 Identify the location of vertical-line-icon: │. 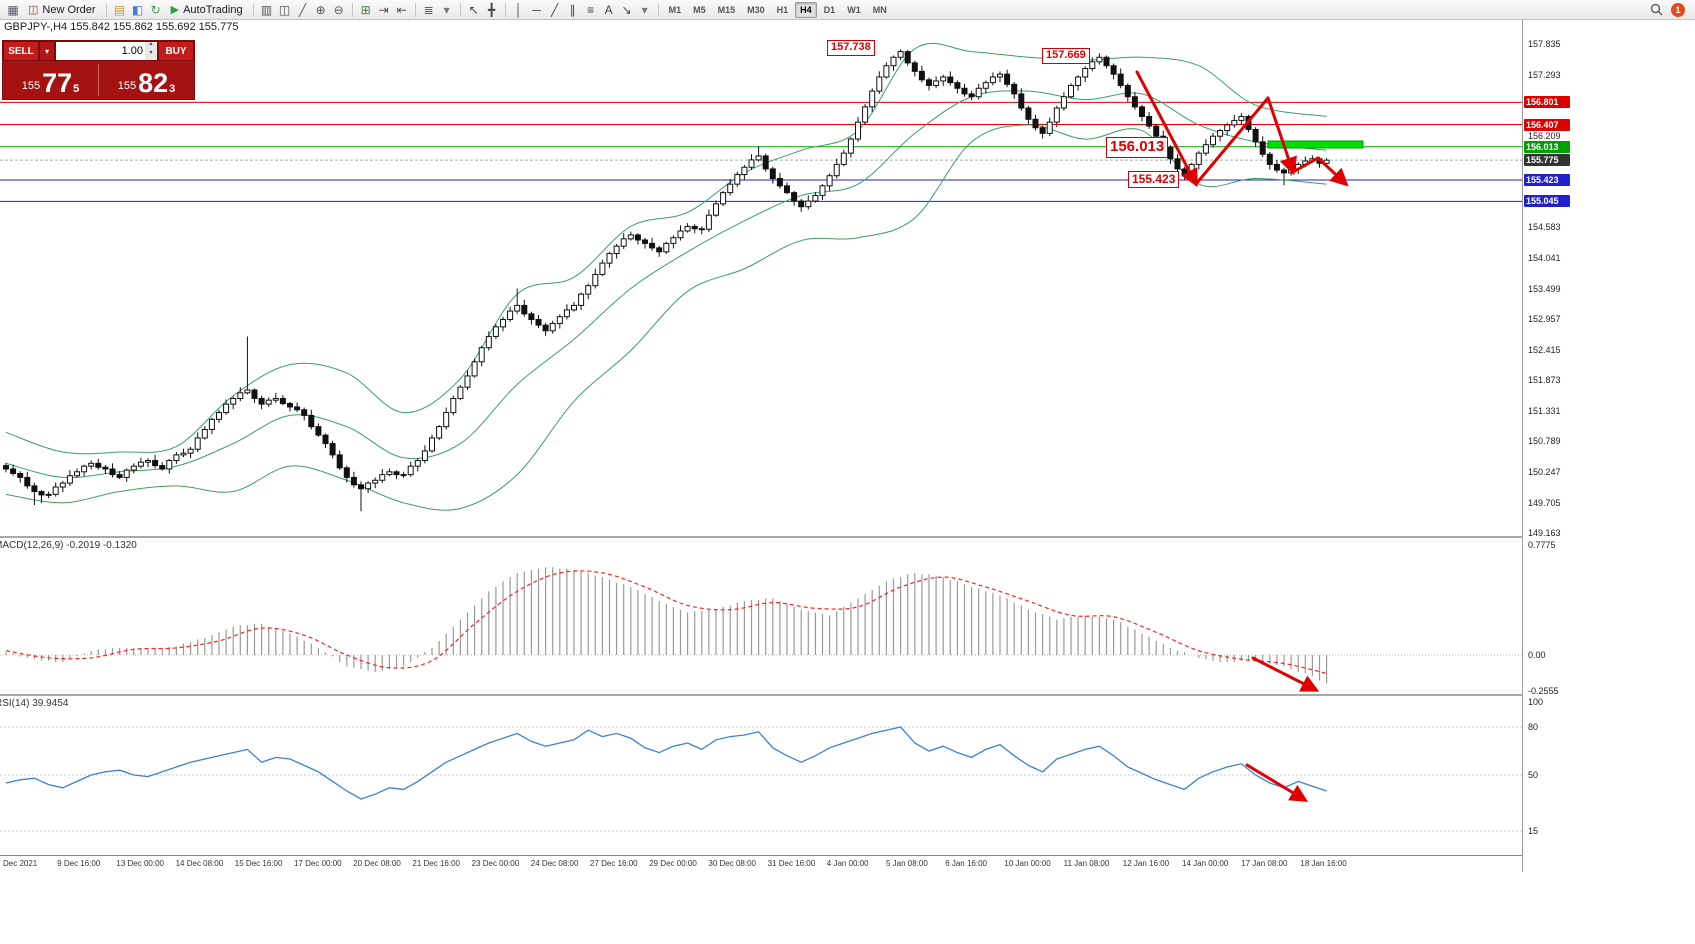
(518, 9).